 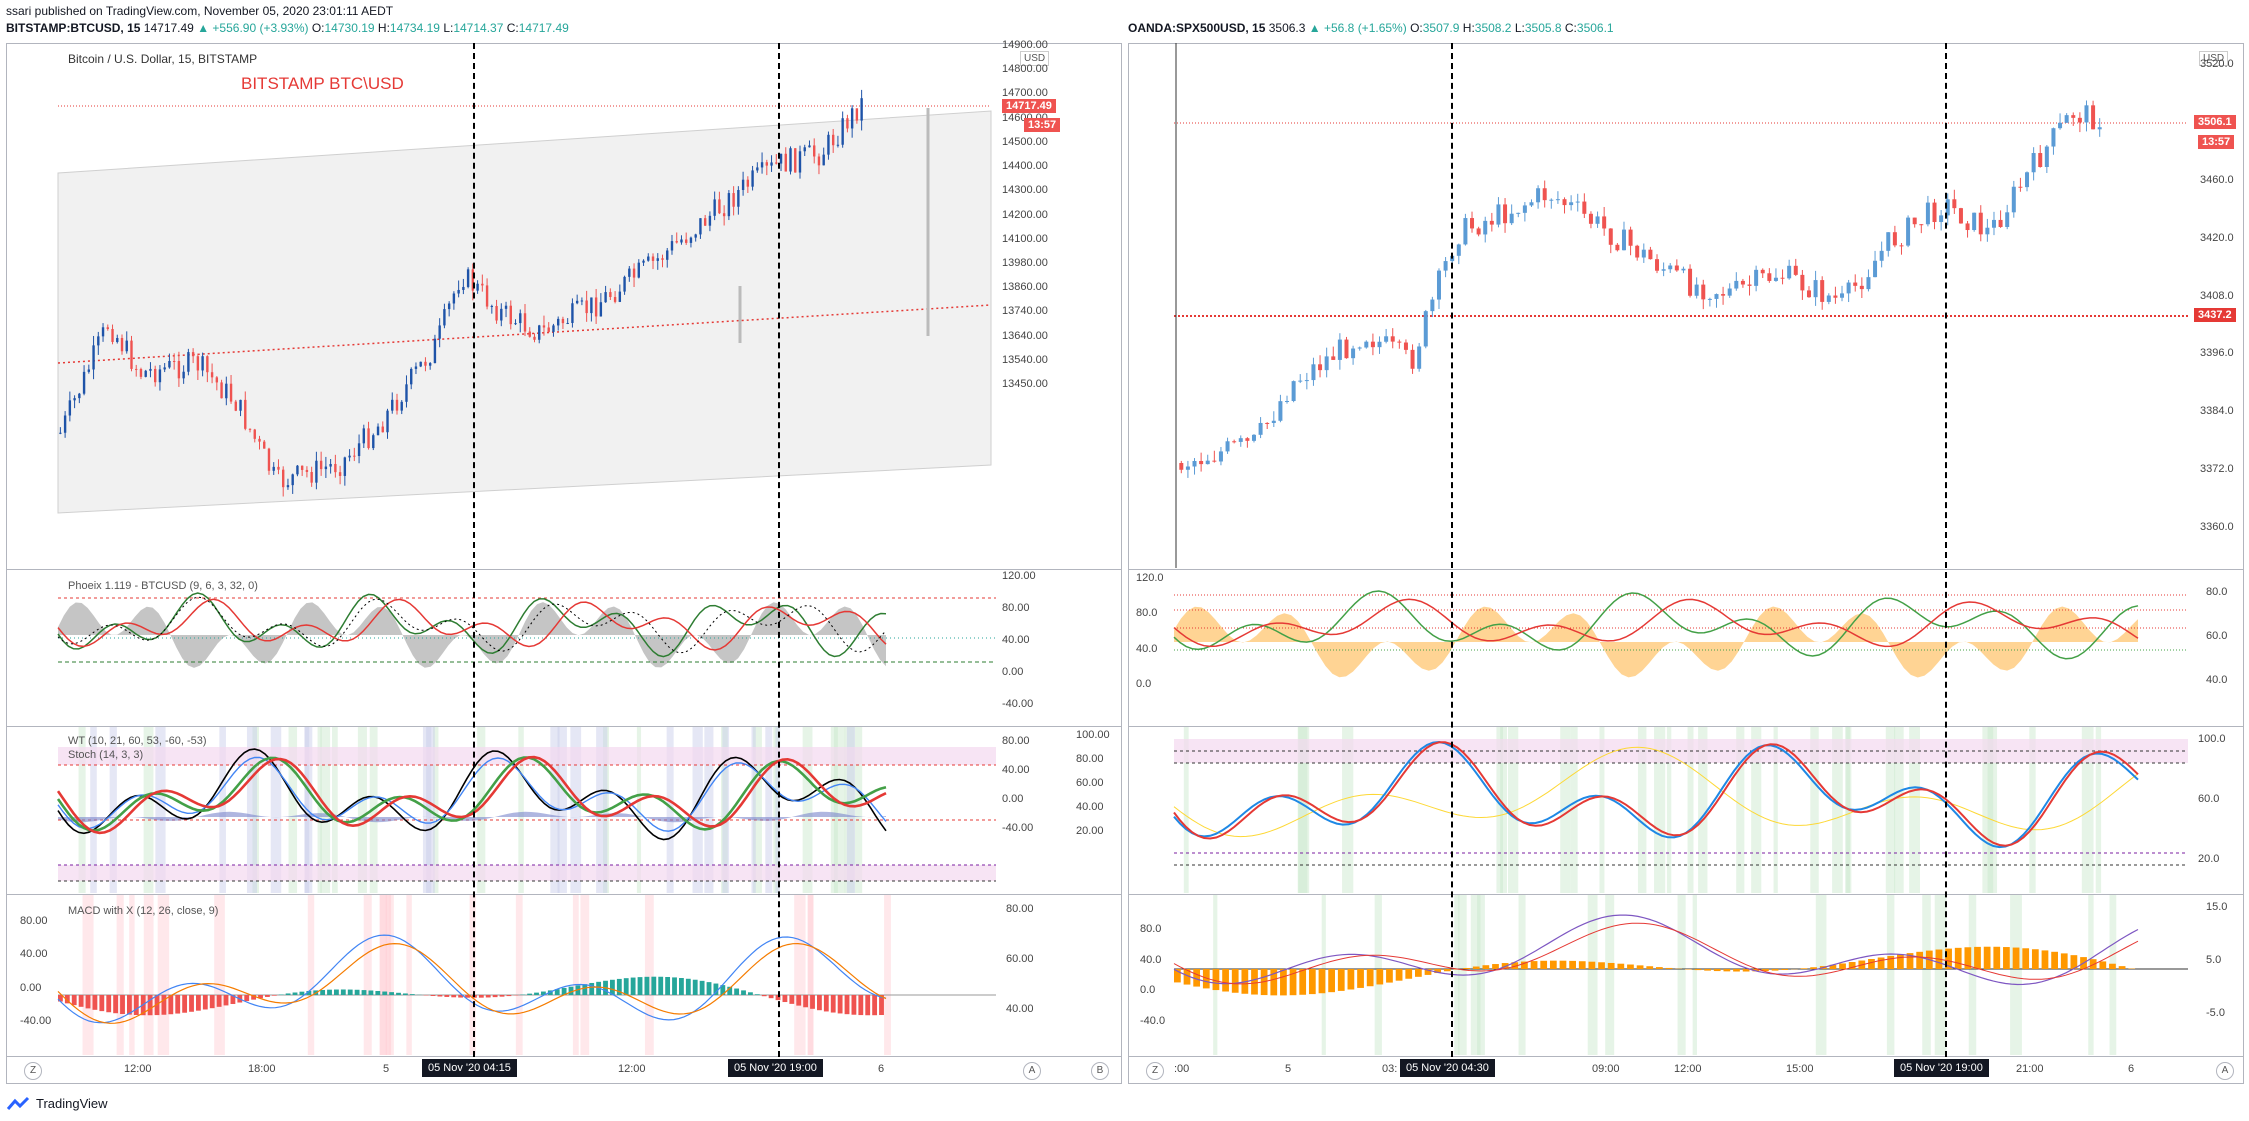 What do you see at coordinates (1946, 550) in the screenshot?
I see `right-vline2` at bounding box center [1946, 550].